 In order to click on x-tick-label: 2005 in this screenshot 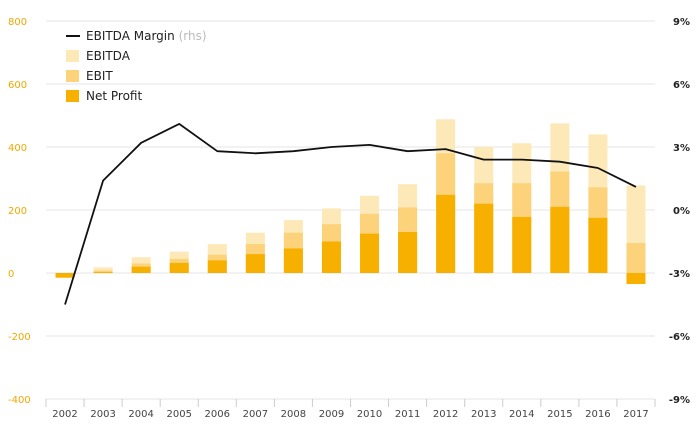, I will do `click(178, 414)`.